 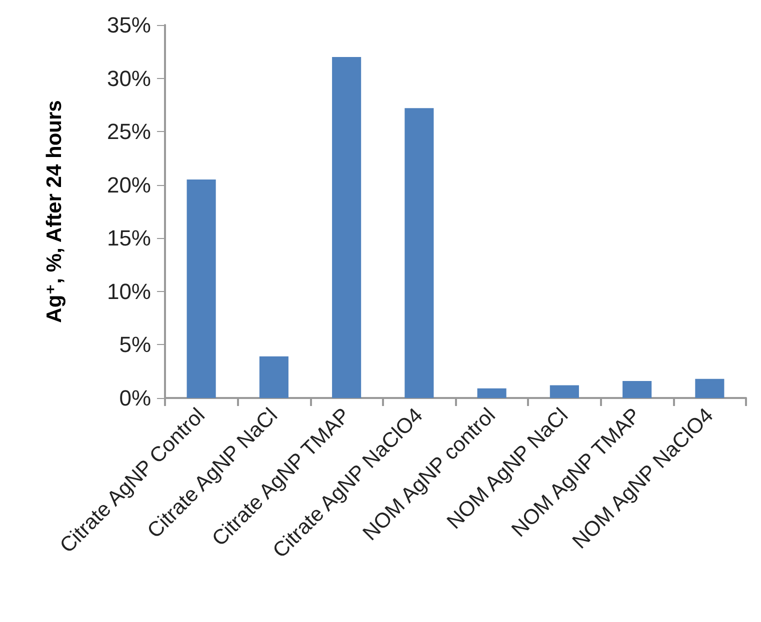 What do you see at coordinates (128, 131) in the screenshot?
I see `y-tick-label: 25%` at bounding box center [128, 131].